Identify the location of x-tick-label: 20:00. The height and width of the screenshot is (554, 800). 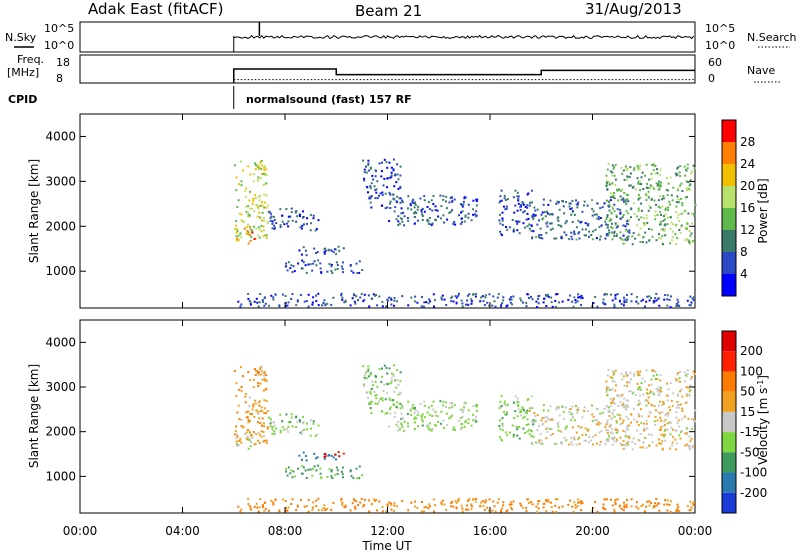
(592, 531).